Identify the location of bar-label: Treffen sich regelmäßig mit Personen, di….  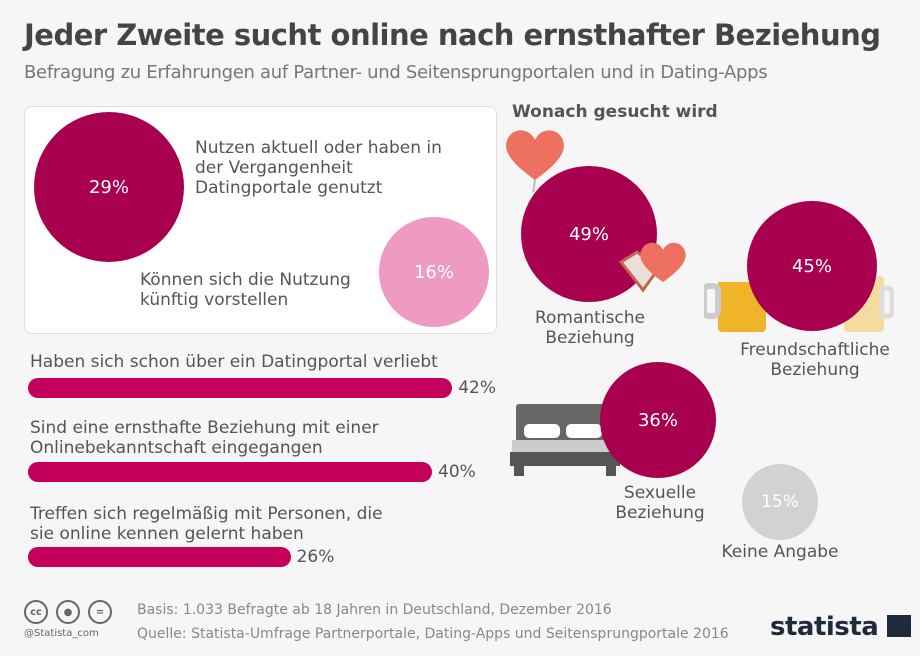
(206, 524).